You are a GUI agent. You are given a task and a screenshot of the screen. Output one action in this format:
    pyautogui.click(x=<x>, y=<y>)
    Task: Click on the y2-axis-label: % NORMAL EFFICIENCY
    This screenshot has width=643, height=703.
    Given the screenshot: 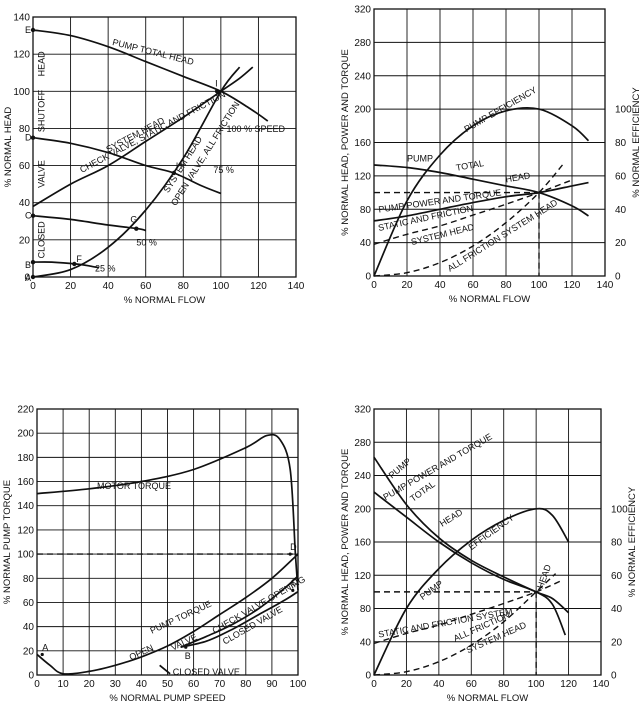 What is the action you would take?
    pyautogui.click(x=636, y=142)
    